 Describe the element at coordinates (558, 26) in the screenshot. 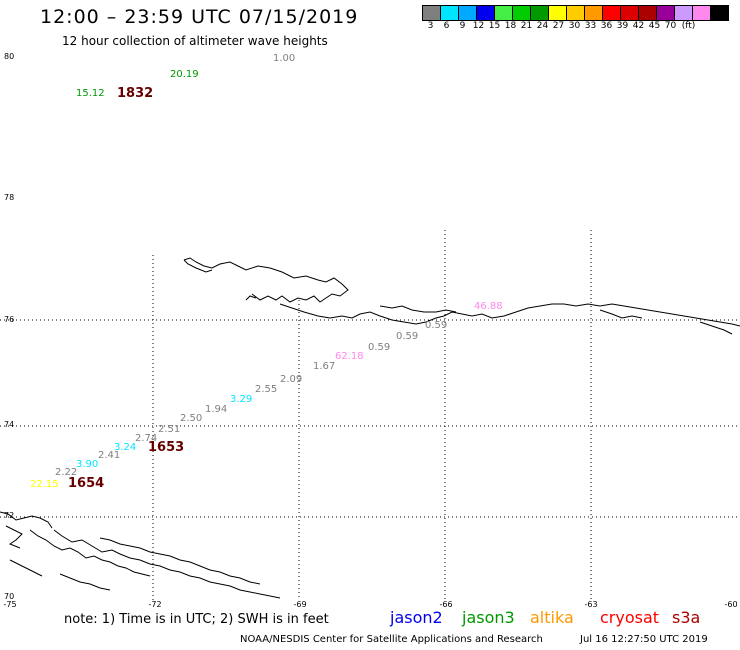

I see `legend-label: 27` at that location.